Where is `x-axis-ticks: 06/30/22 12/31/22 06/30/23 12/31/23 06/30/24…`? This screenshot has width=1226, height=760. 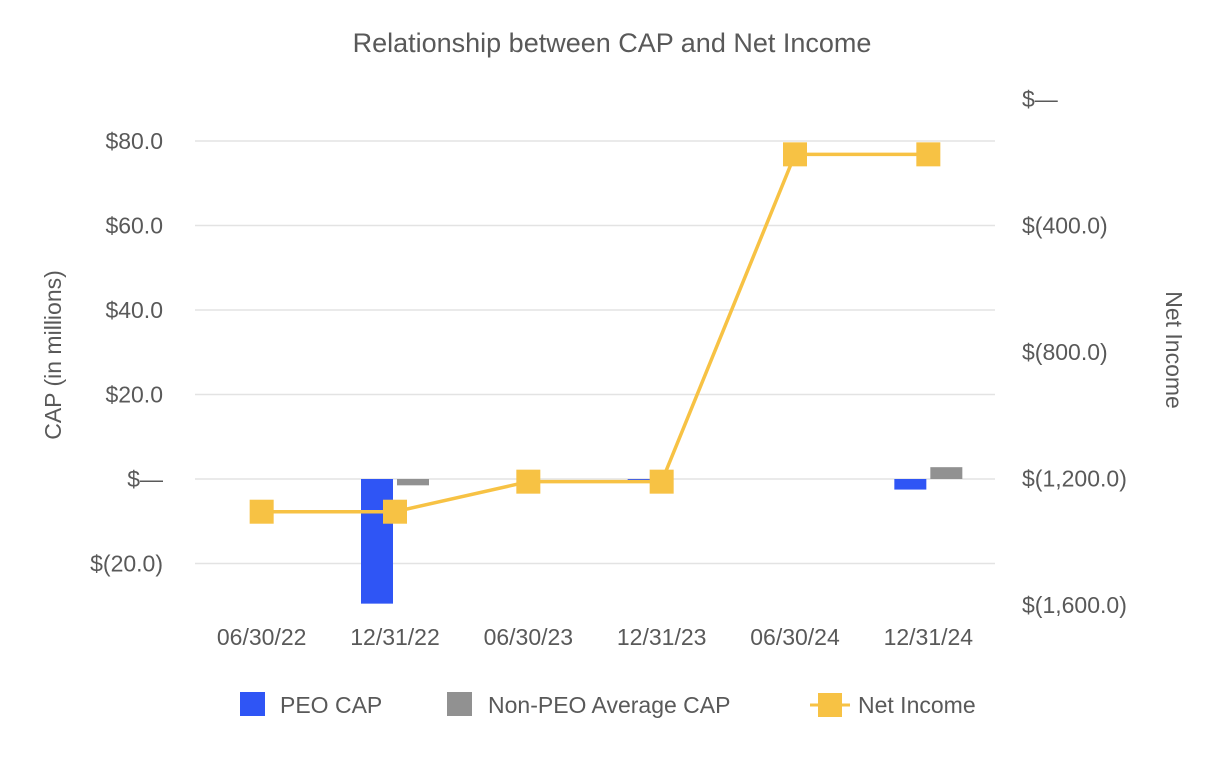
x-axis-ticks: 06/30/22 12/31/22 06/30/23 12/31/23 06/30/24… is located at coordinates (595, 637).